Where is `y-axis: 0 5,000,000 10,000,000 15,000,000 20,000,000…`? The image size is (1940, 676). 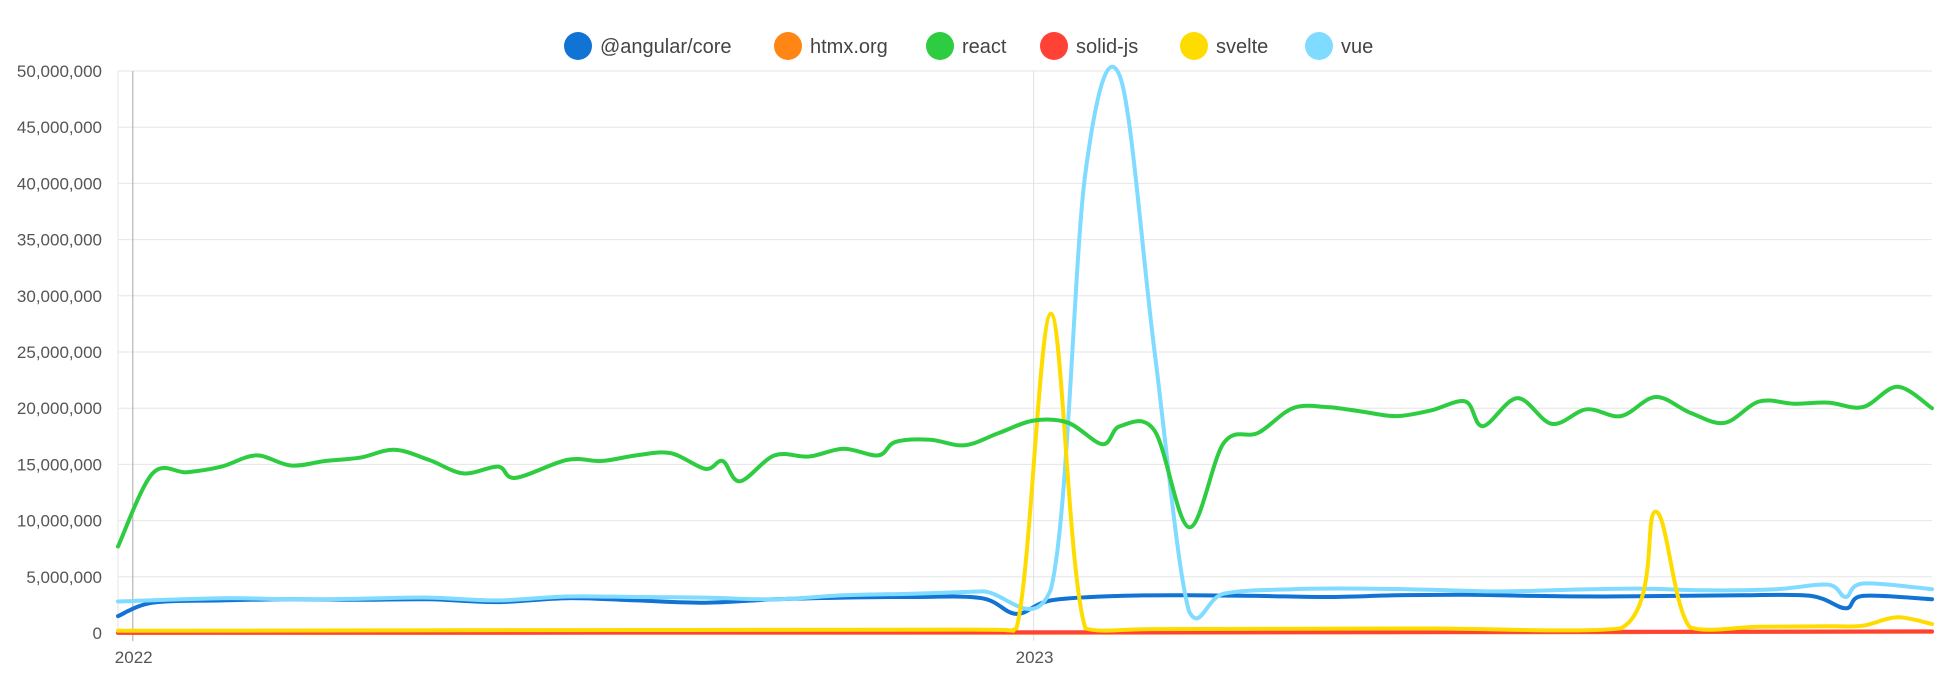 y-axis: 0 5,000,000 10,000,000 15,000,000 20,000,000… is located at coordinates (59, 352).